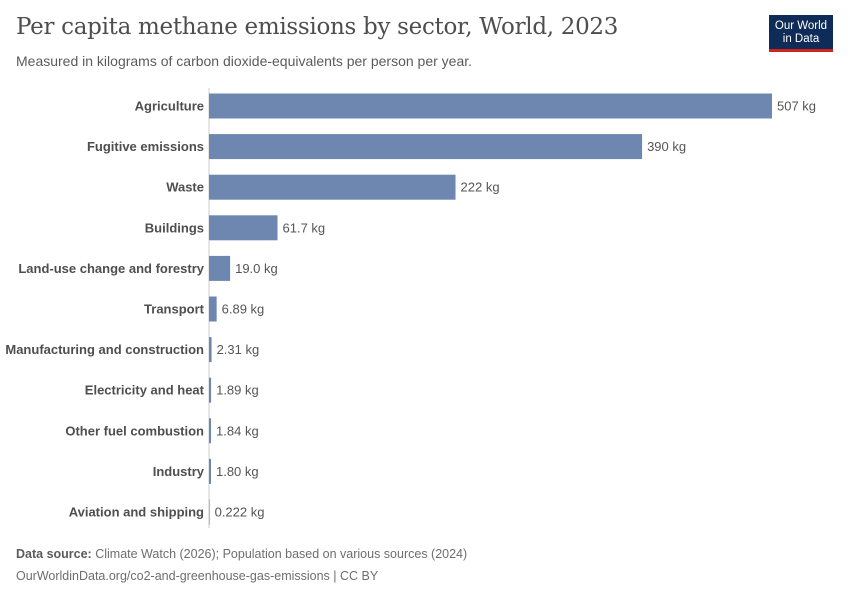  I want to click on data-label: 19.0 kg, so click(256, 268).